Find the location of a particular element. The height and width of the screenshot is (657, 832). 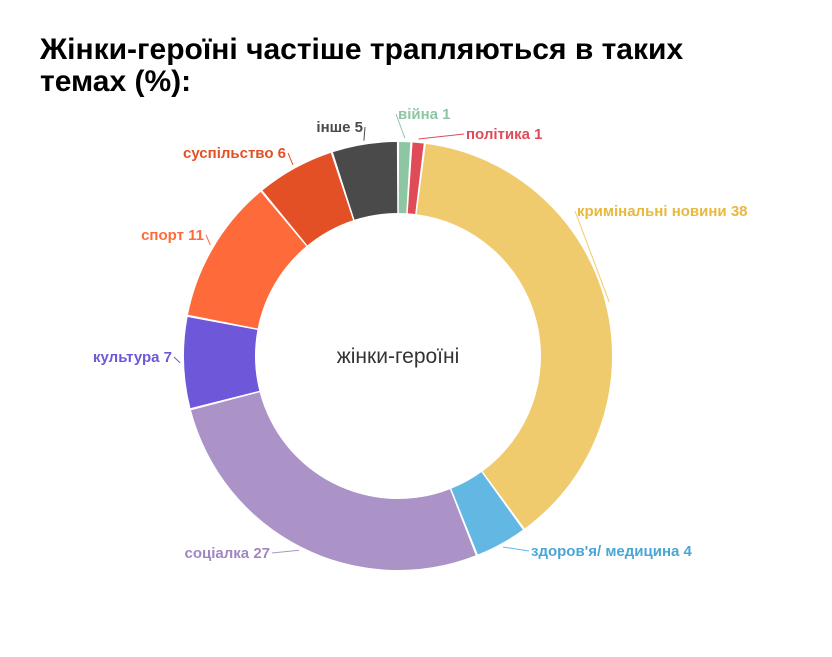

label-connector-політика is located at coordinates (441, 136).